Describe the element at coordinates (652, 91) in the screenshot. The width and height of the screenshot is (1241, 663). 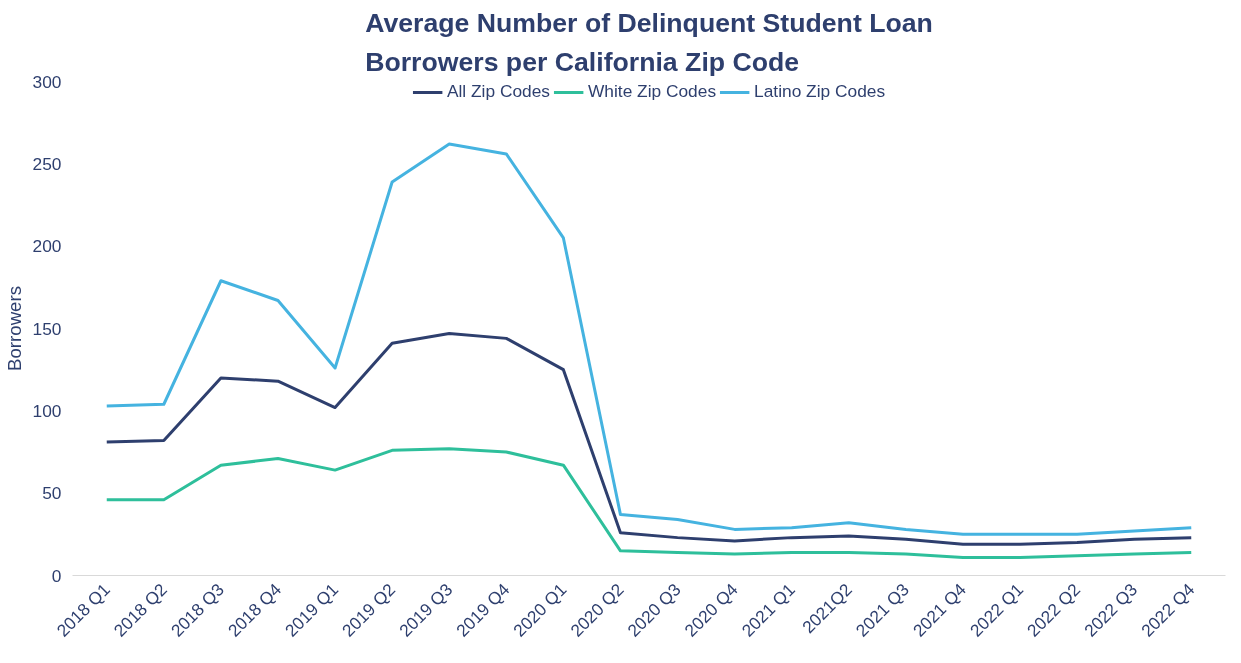
I see `legend-label: White Zip Codes` at that location.